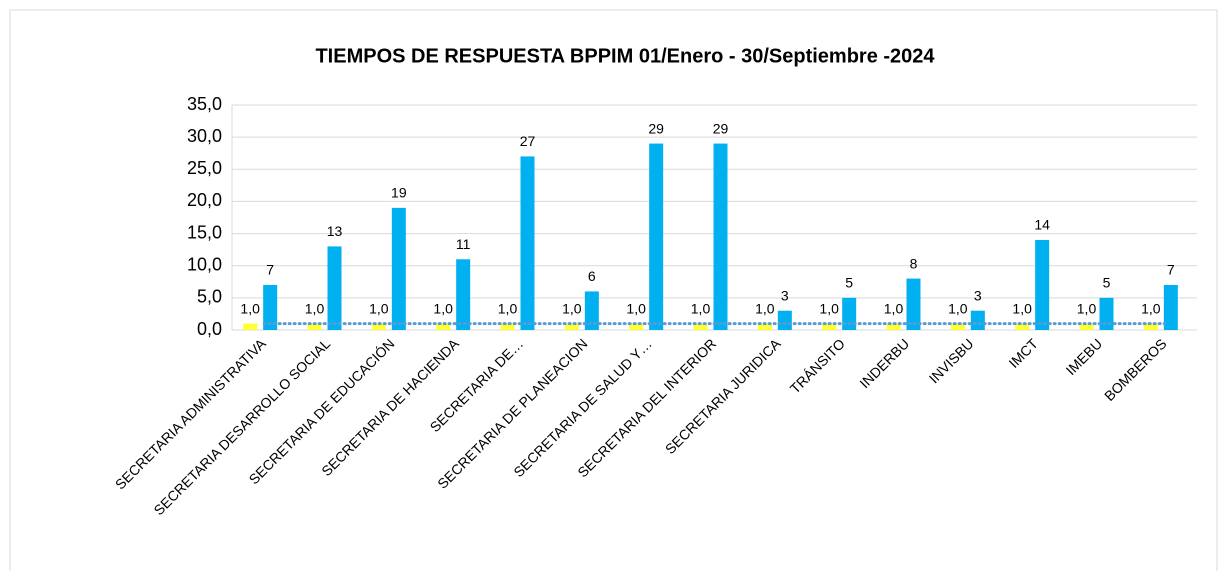 The width and height of the screenshot is (1227, 571). Describe the element at coordinates (1042, 225) in the screenshot. I see `data-label: 14` at that location.